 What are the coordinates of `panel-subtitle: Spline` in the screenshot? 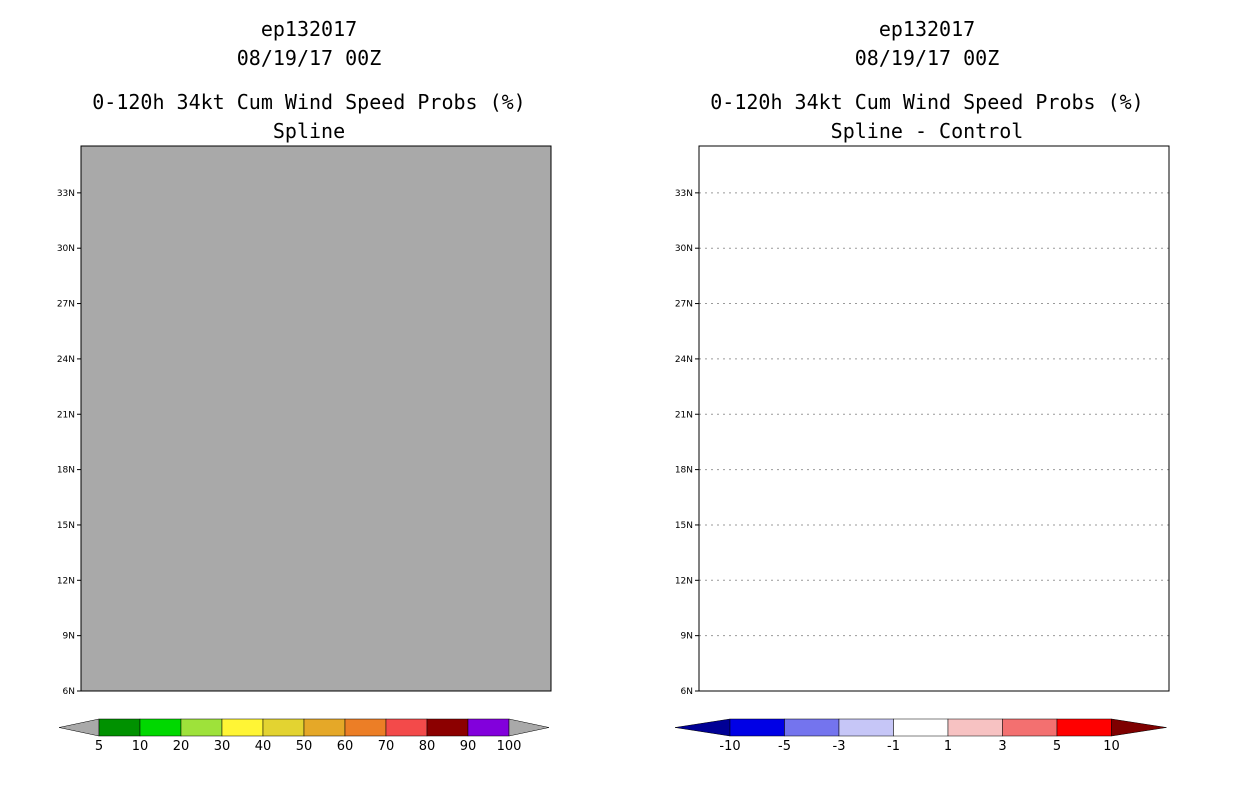 It's located at (309, 131).